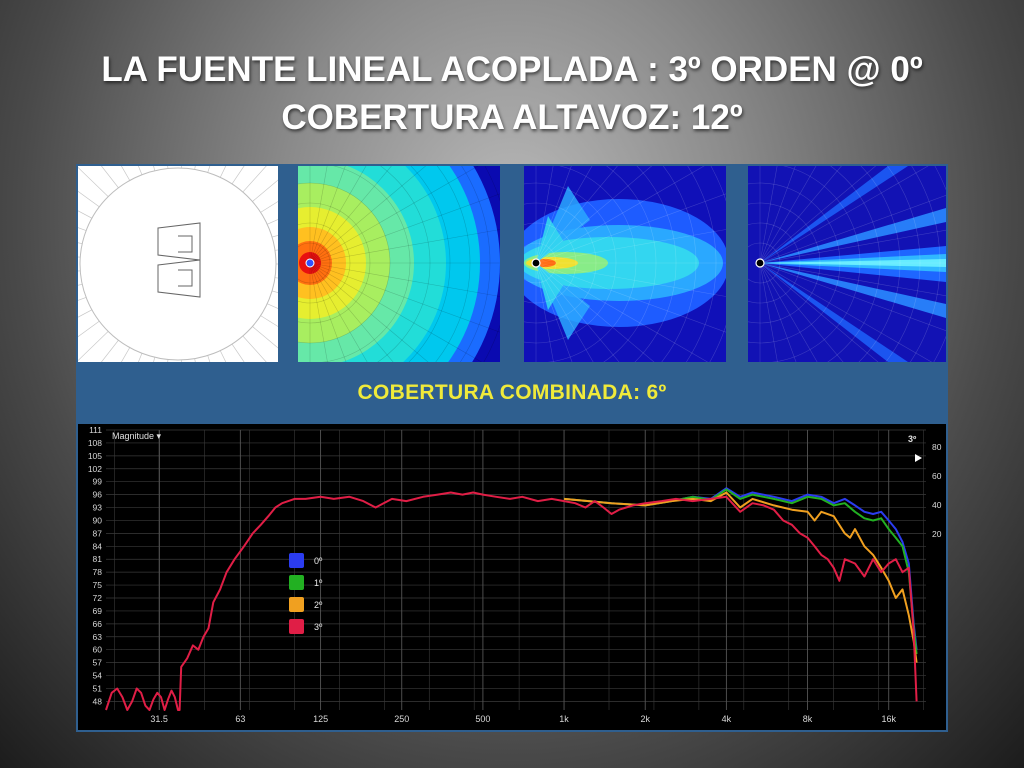 The image size is (1024, 768). Describe the element at coordinates (98, 495) in the screenshot. I see `y-tick-label: 96` at that location.